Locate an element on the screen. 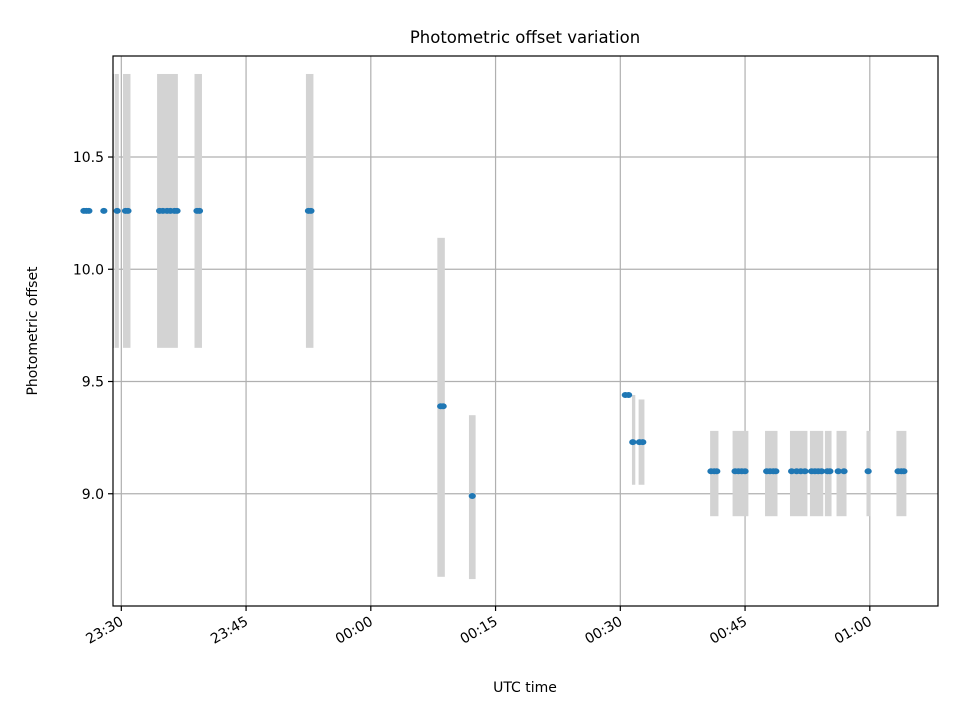 The height and width of the screenshot is (720, 960). y-tick-label: 9.0 is located at coordinates (93, 495).